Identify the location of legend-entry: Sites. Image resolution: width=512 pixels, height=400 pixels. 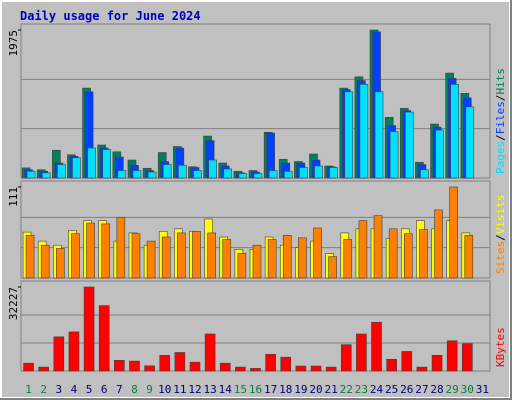
(500, 257).